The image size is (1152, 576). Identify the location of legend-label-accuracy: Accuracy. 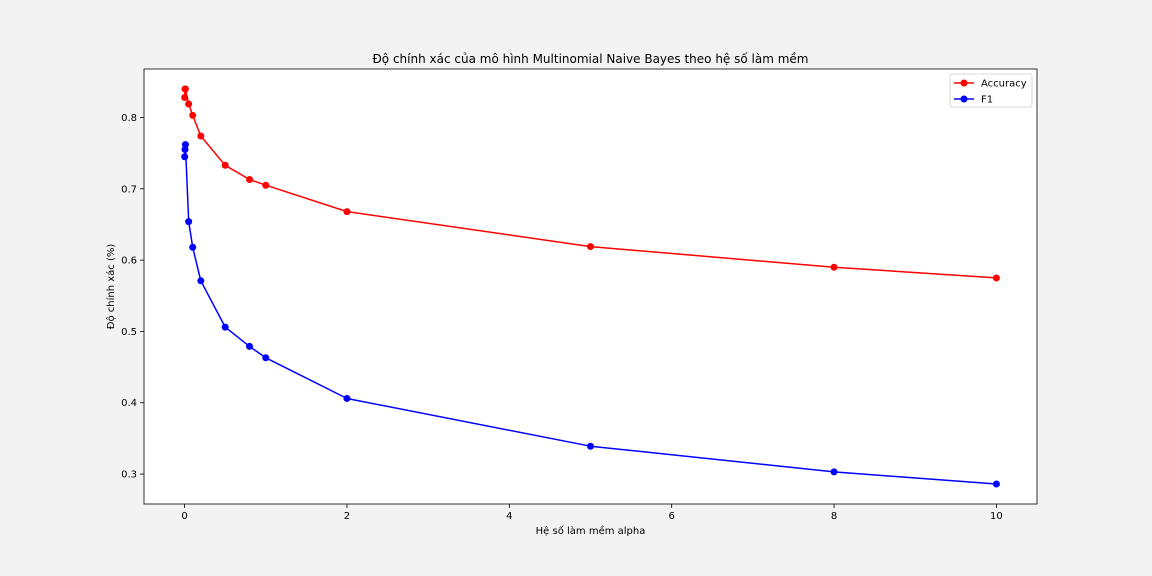
(1004, 84).